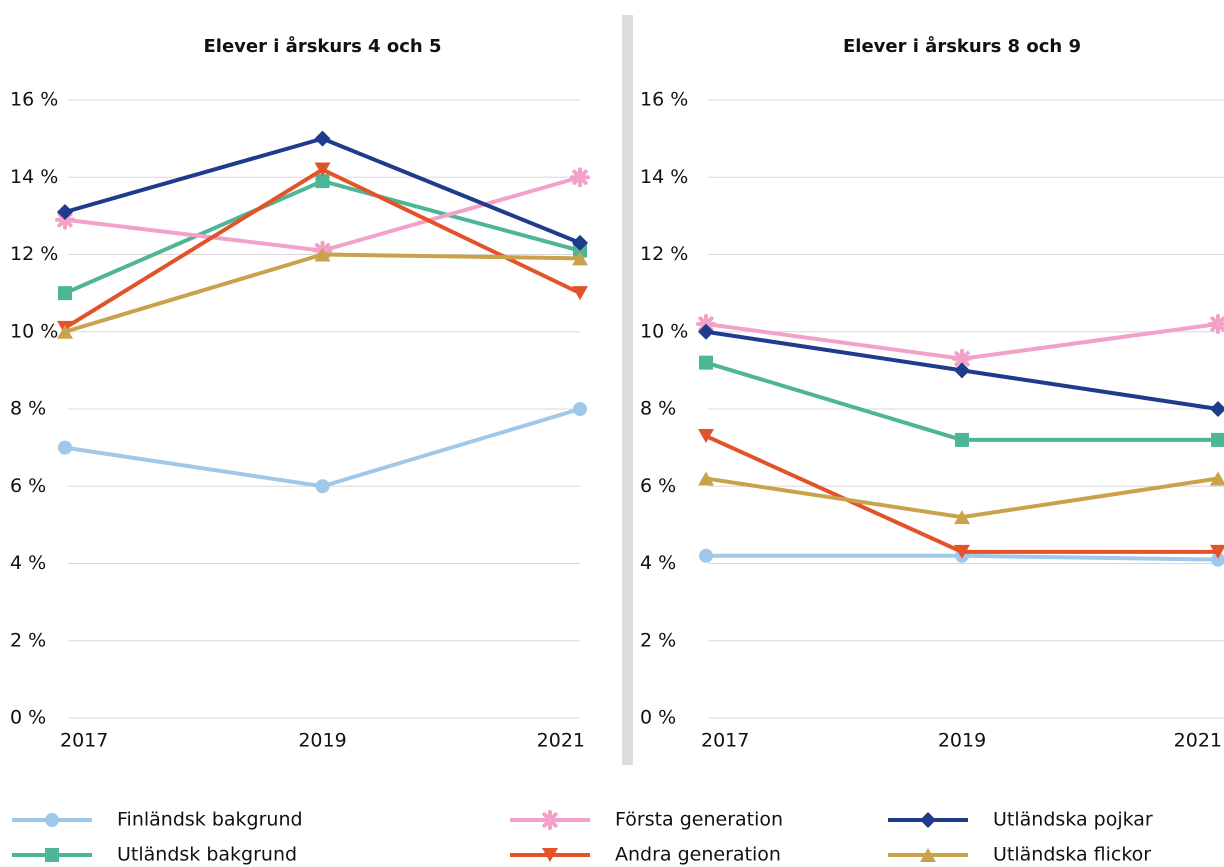 The image size is (1224, 867). What do you see at coordinates (1072, 855) in the screenshot?
I see `legend-label: Utländska flickor` at bounding box center [1072, 855].